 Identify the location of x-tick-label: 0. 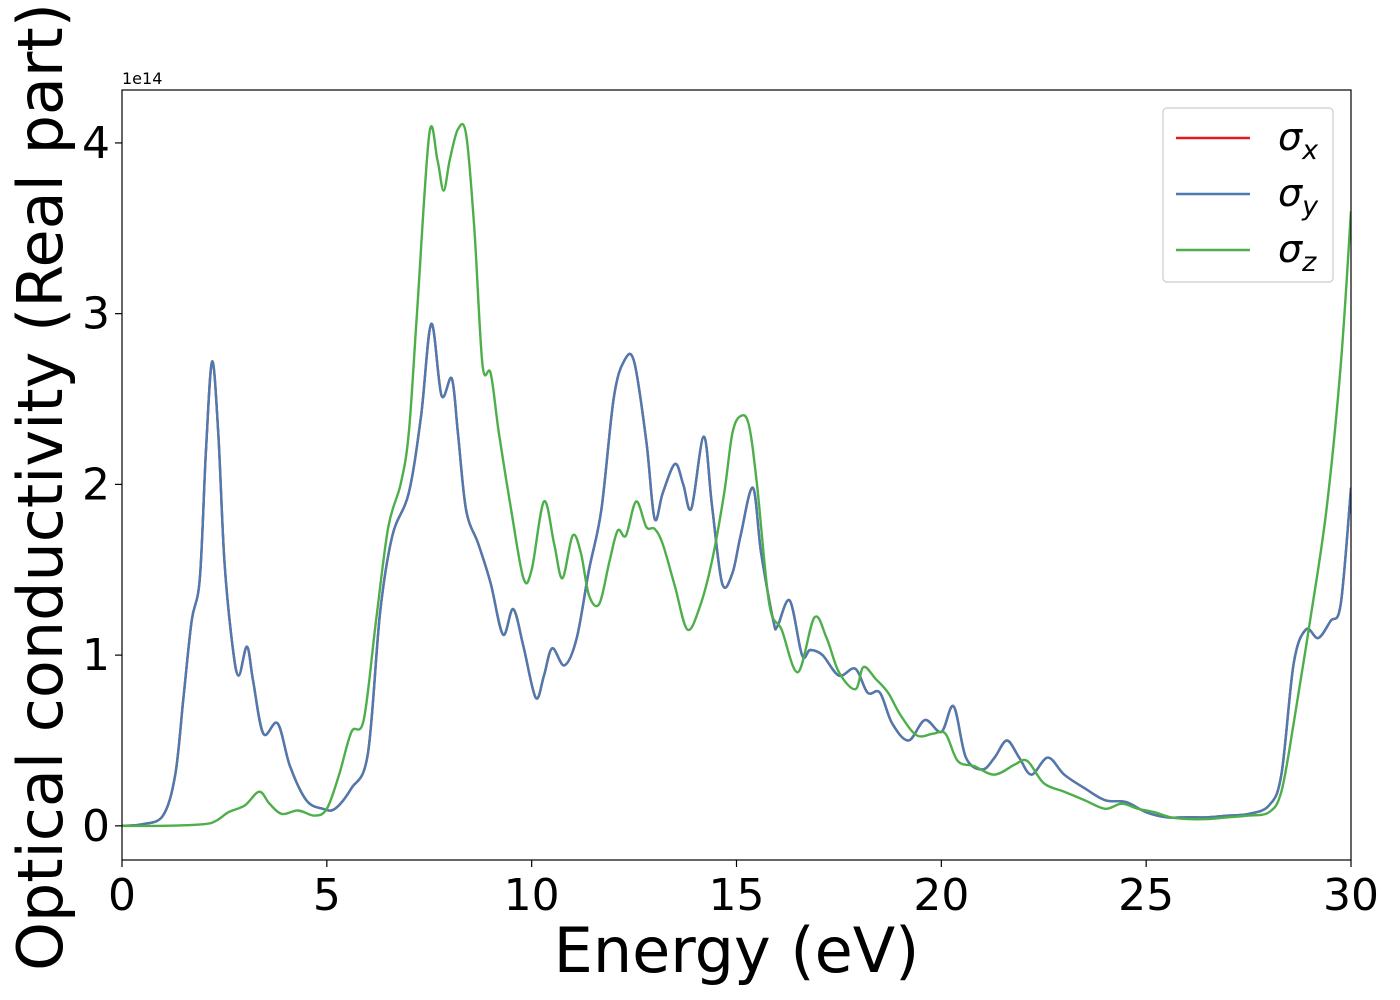
(122, 895).